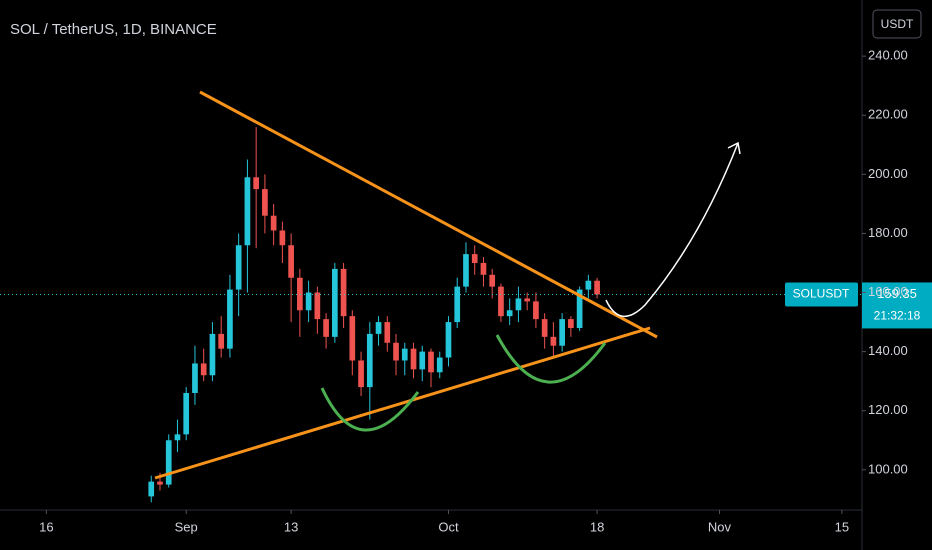 This screenshot has height=550, width=932. What do you see at coordinates (897, 293) in the screenshot?
I see `last-price-label: 159.35` at bounding box center [897, 293].